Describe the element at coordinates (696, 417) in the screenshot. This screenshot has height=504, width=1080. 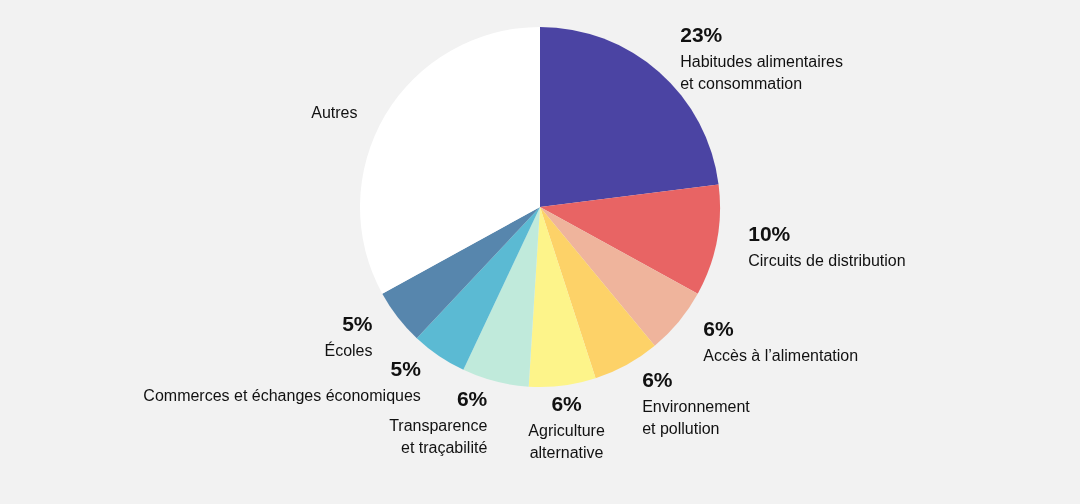
I see `slice-label: Environnement et pollution` at that location.